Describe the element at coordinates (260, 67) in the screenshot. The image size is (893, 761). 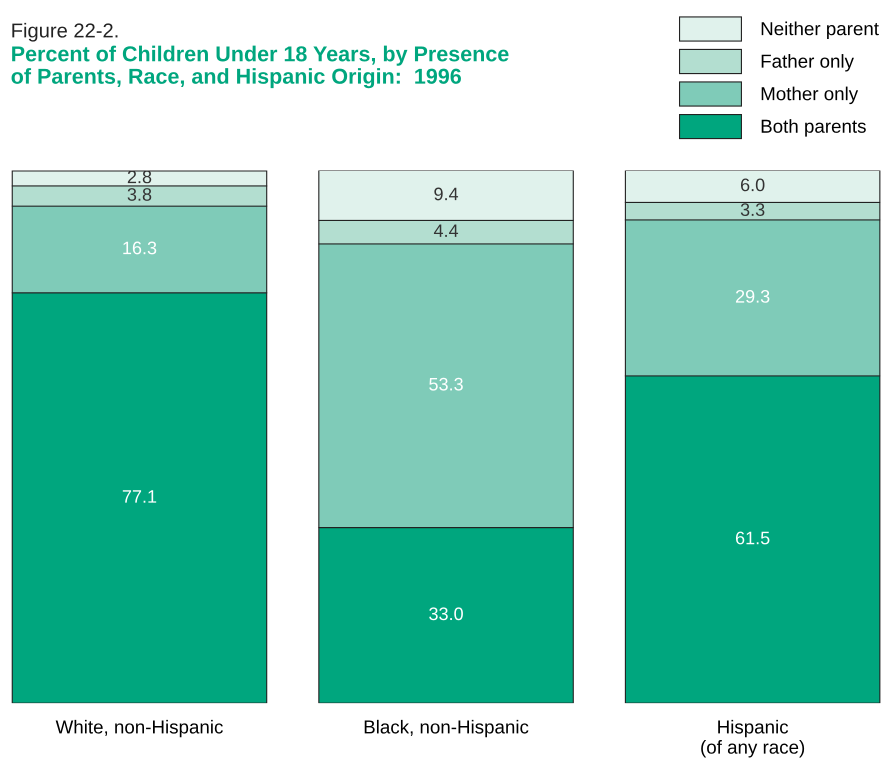
I see `chart-subtitle: Percent of Children Under 18 Years, by Presence of Parents, Race, and Hispanic Origin: 1996` at that location.